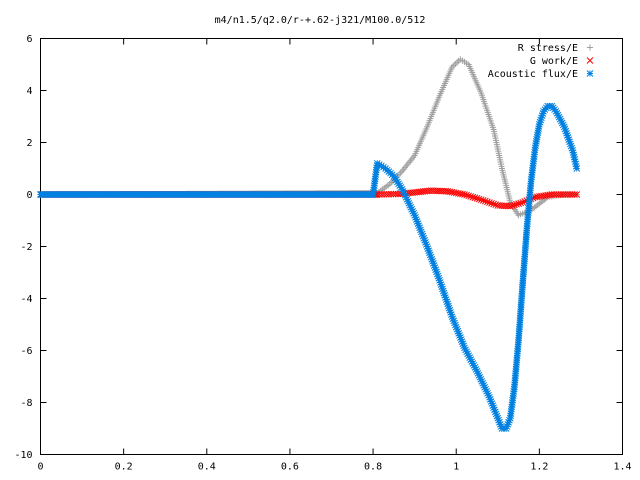  What do you see at coordinates (622, 467) in the screenshot?
I see `x-tick-label: 1.4` at bounding box center [622, 467].